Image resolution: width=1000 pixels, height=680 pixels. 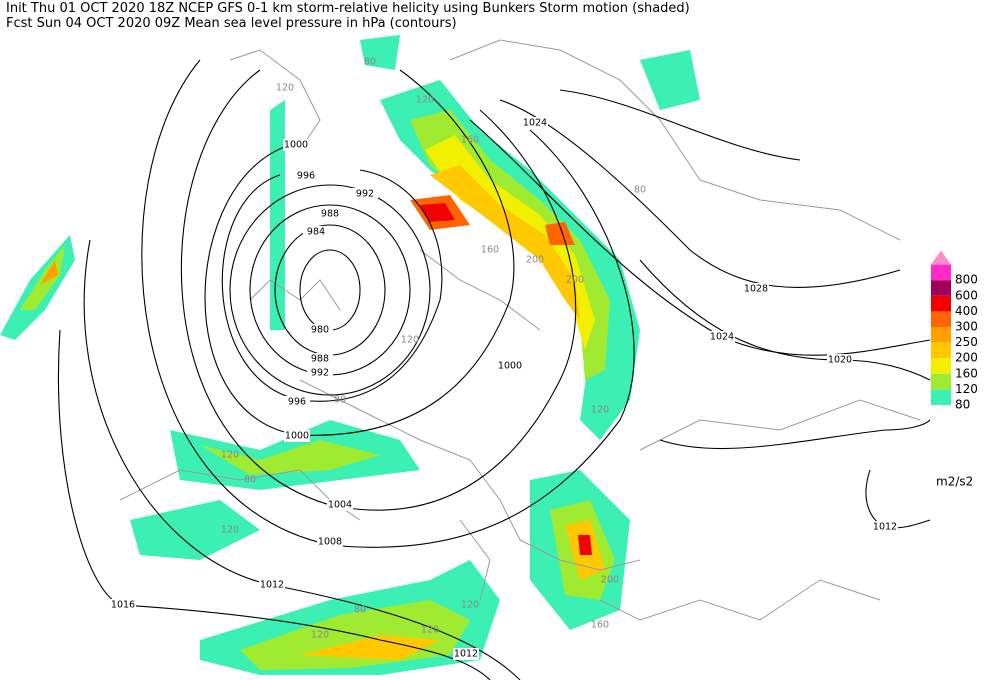 I want to click on legend-unit: m2/s2, so click(x=954, y=482).